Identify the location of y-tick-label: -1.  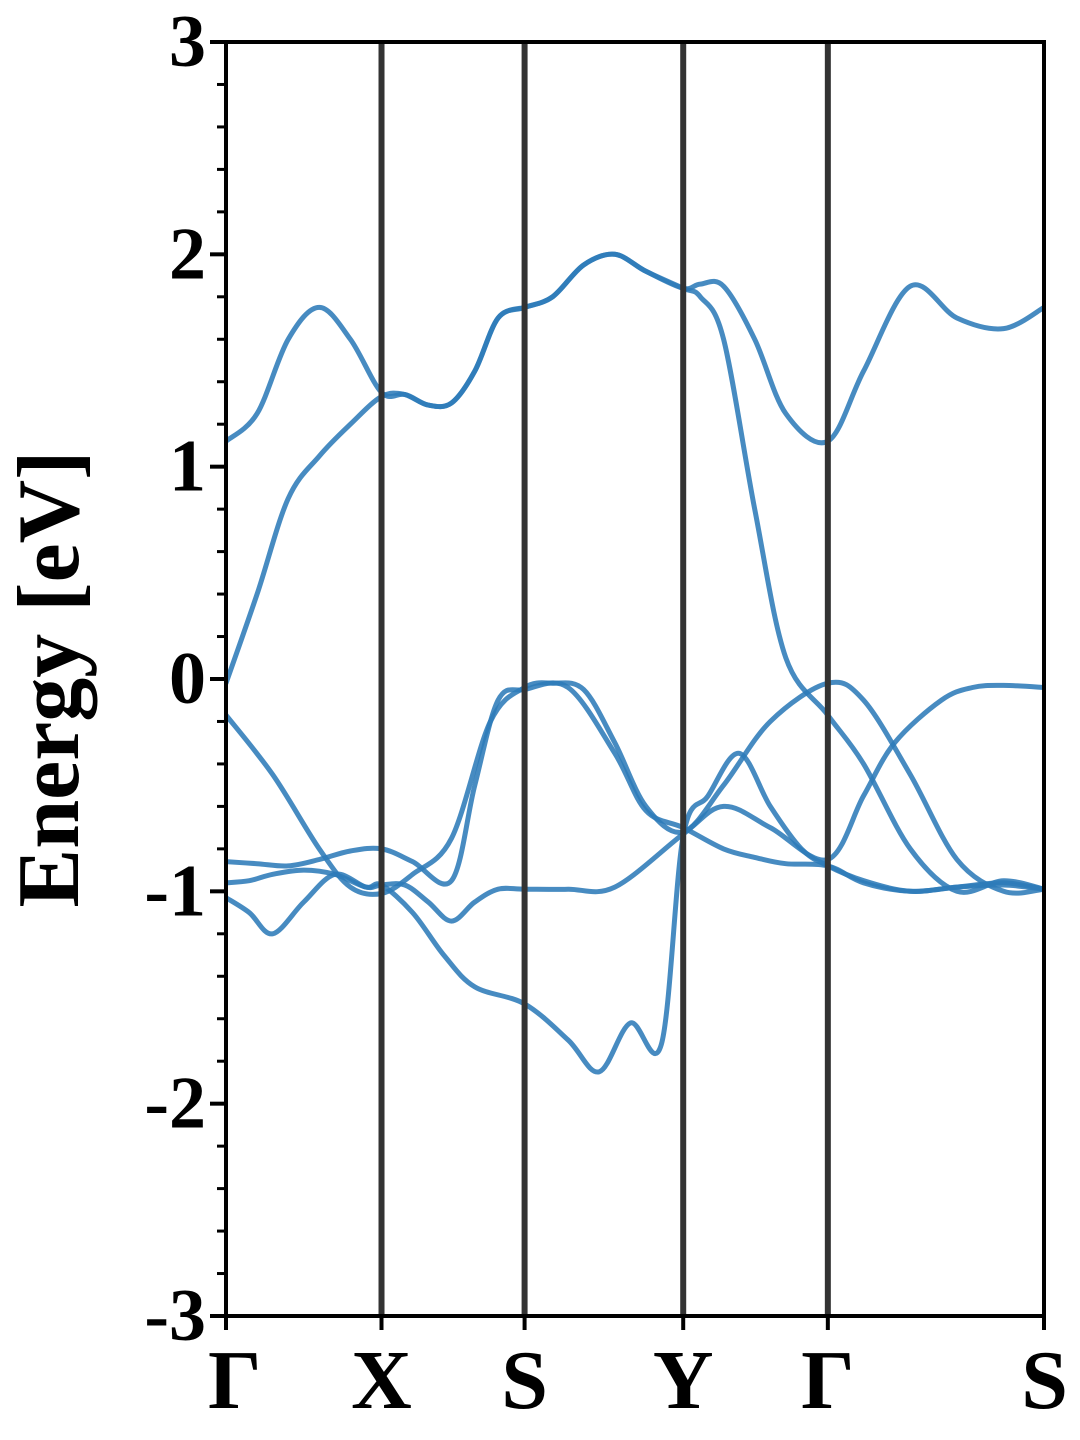
(175, 891).